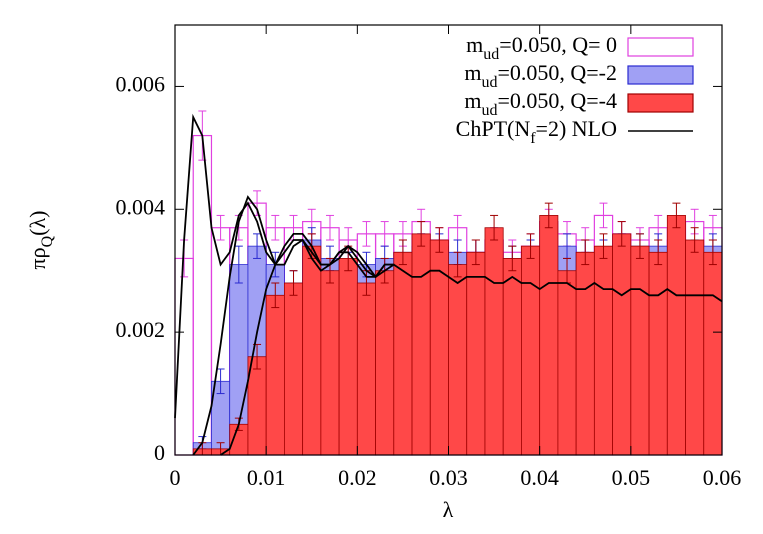  What do you see at coordinates (175, 477) in the screenshot?
I see `x-tick-label: 0` at bounding box center [175, 477].